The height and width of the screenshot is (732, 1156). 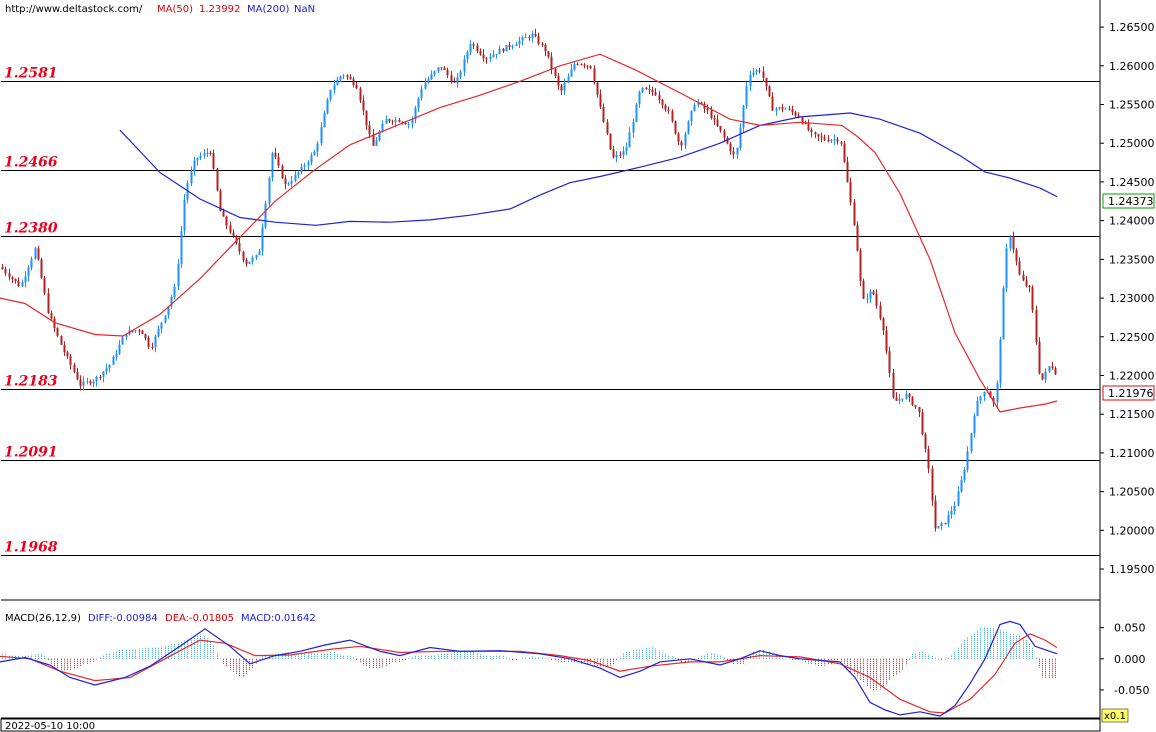 I want to click on scale-badge, so click(x=1115, y=715).